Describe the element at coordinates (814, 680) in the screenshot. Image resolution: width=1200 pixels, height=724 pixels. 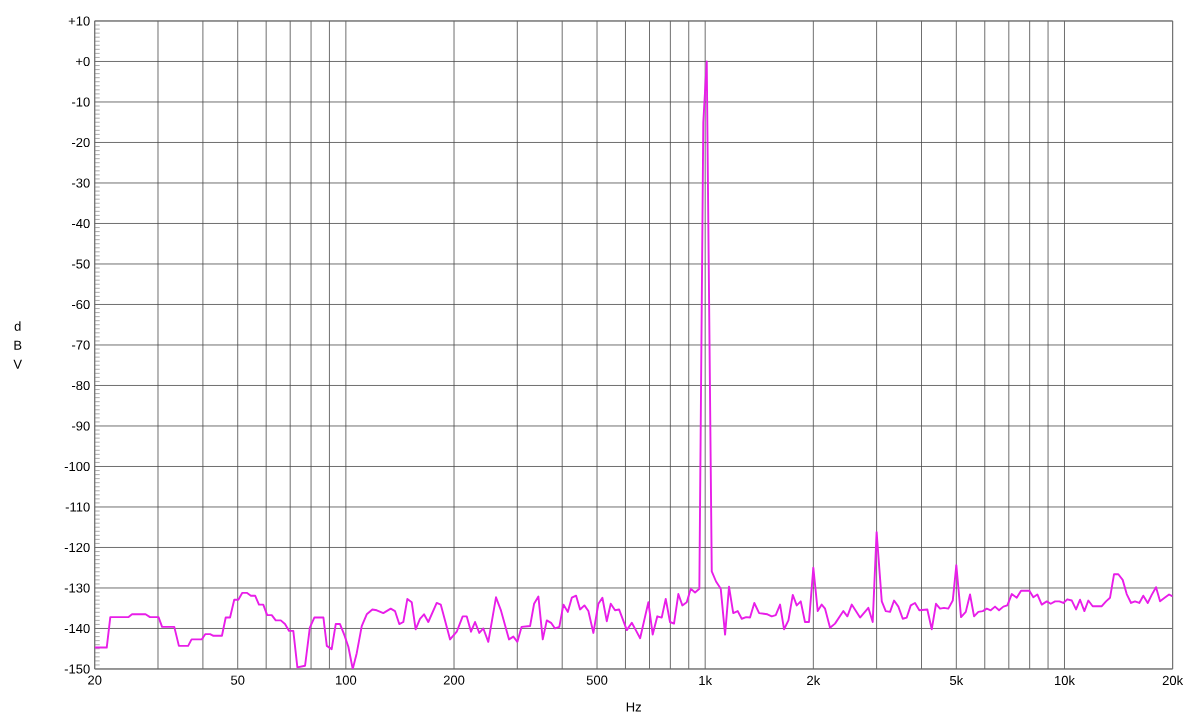
I see `x-tick-label: 2k` at that location.